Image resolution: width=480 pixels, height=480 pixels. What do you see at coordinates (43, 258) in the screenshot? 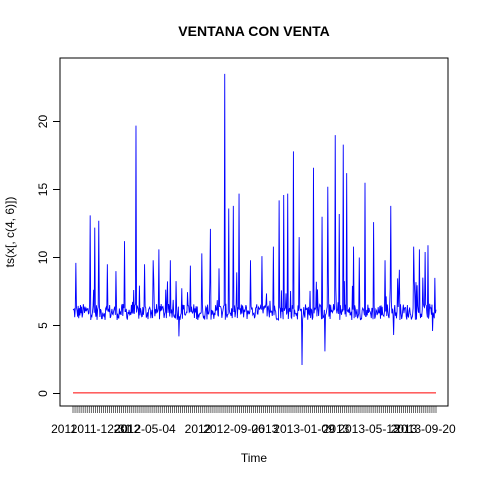
I see `y-tick-label: 10` at bounding box center [43, 258].